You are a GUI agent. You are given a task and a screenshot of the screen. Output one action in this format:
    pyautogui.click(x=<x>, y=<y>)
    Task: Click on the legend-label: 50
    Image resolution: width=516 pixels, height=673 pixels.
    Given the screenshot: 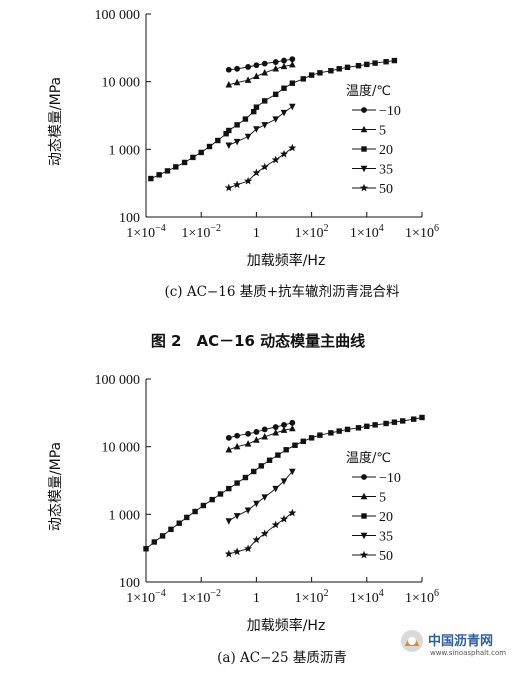 What is the action you would take?
    pyautogui.click(x=386, y=556)
    